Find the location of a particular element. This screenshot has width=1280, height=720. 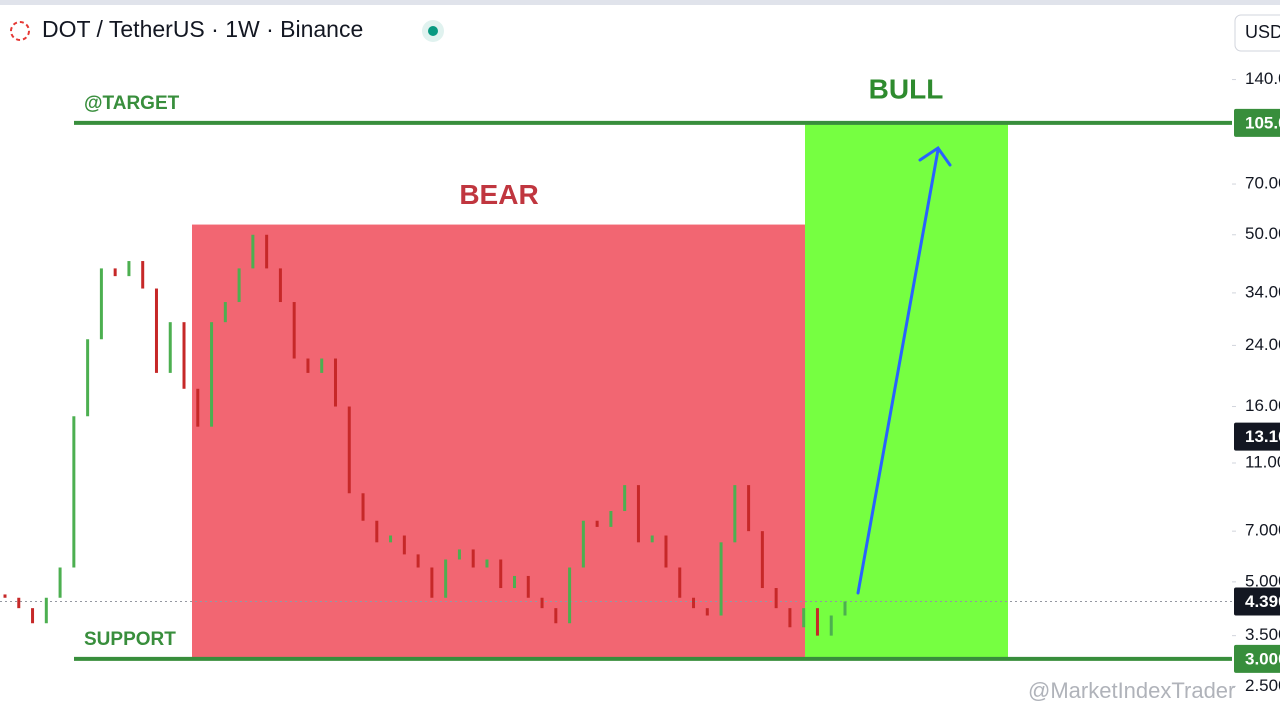

y-tick-label: 2.500 is located at coordinates (1262, 685).